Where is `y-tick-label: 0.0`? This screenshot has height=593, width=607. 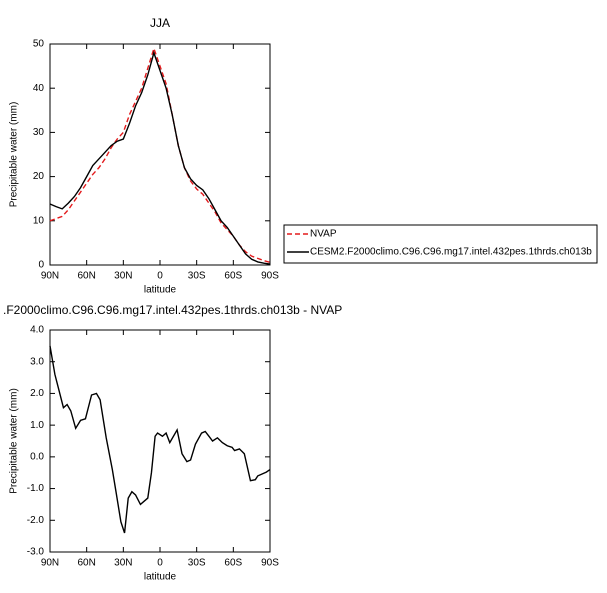
y-tick-label: 0.0 is located at coordinates (37, 456).